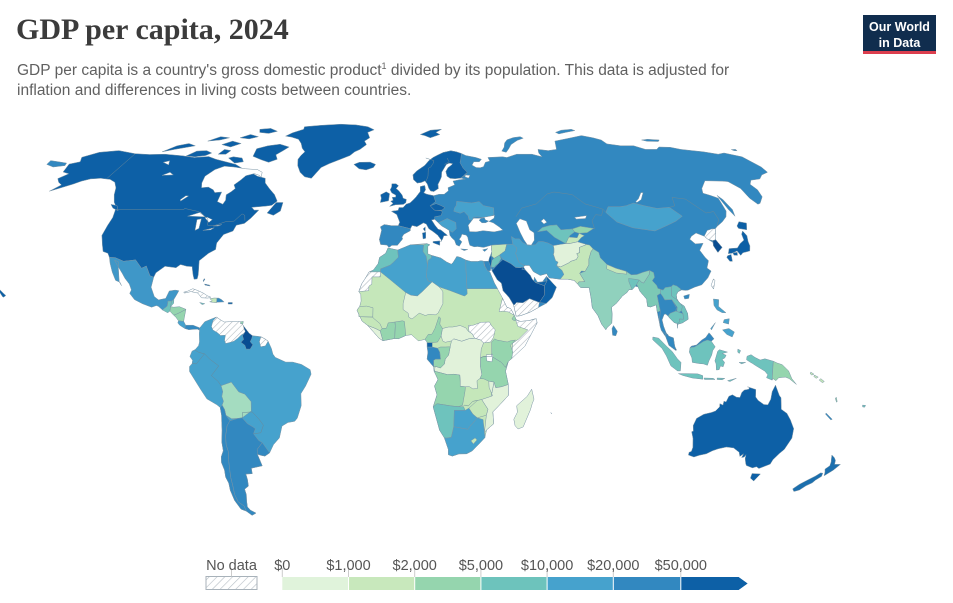 This screenshot has width=953, height=603. What do you see at coordinates (681, 566) in the screenshot?
I see `svg-text: $50,000` at bounding box center [681, 566].